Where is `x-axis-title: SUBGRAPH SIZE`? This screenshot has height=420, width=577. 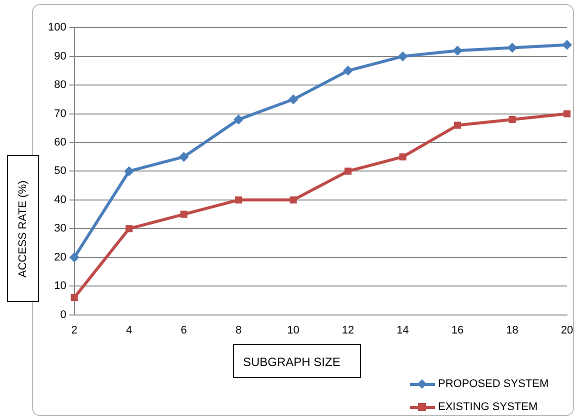
x-axis-title: SUBGRAPH SIZE is located at coordinates (297, 361).